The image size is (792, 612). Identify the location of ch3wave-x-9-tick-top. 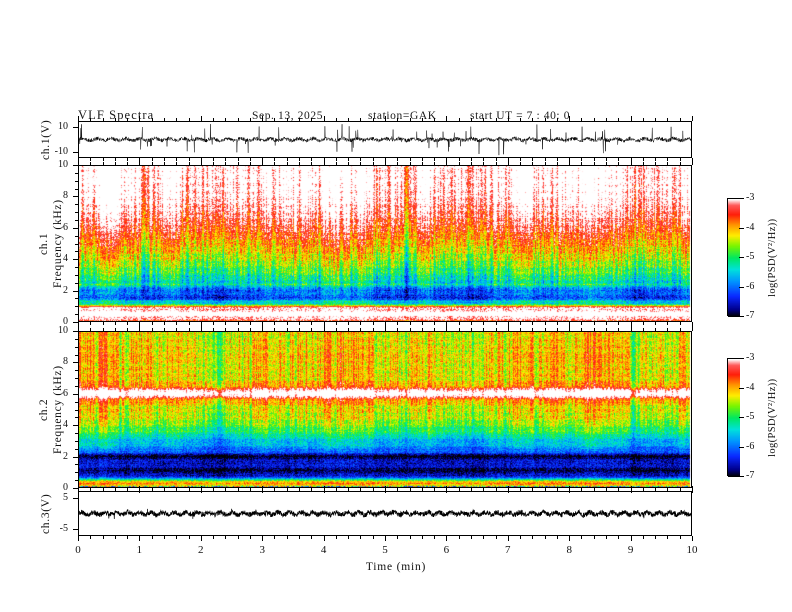
(631, 488).